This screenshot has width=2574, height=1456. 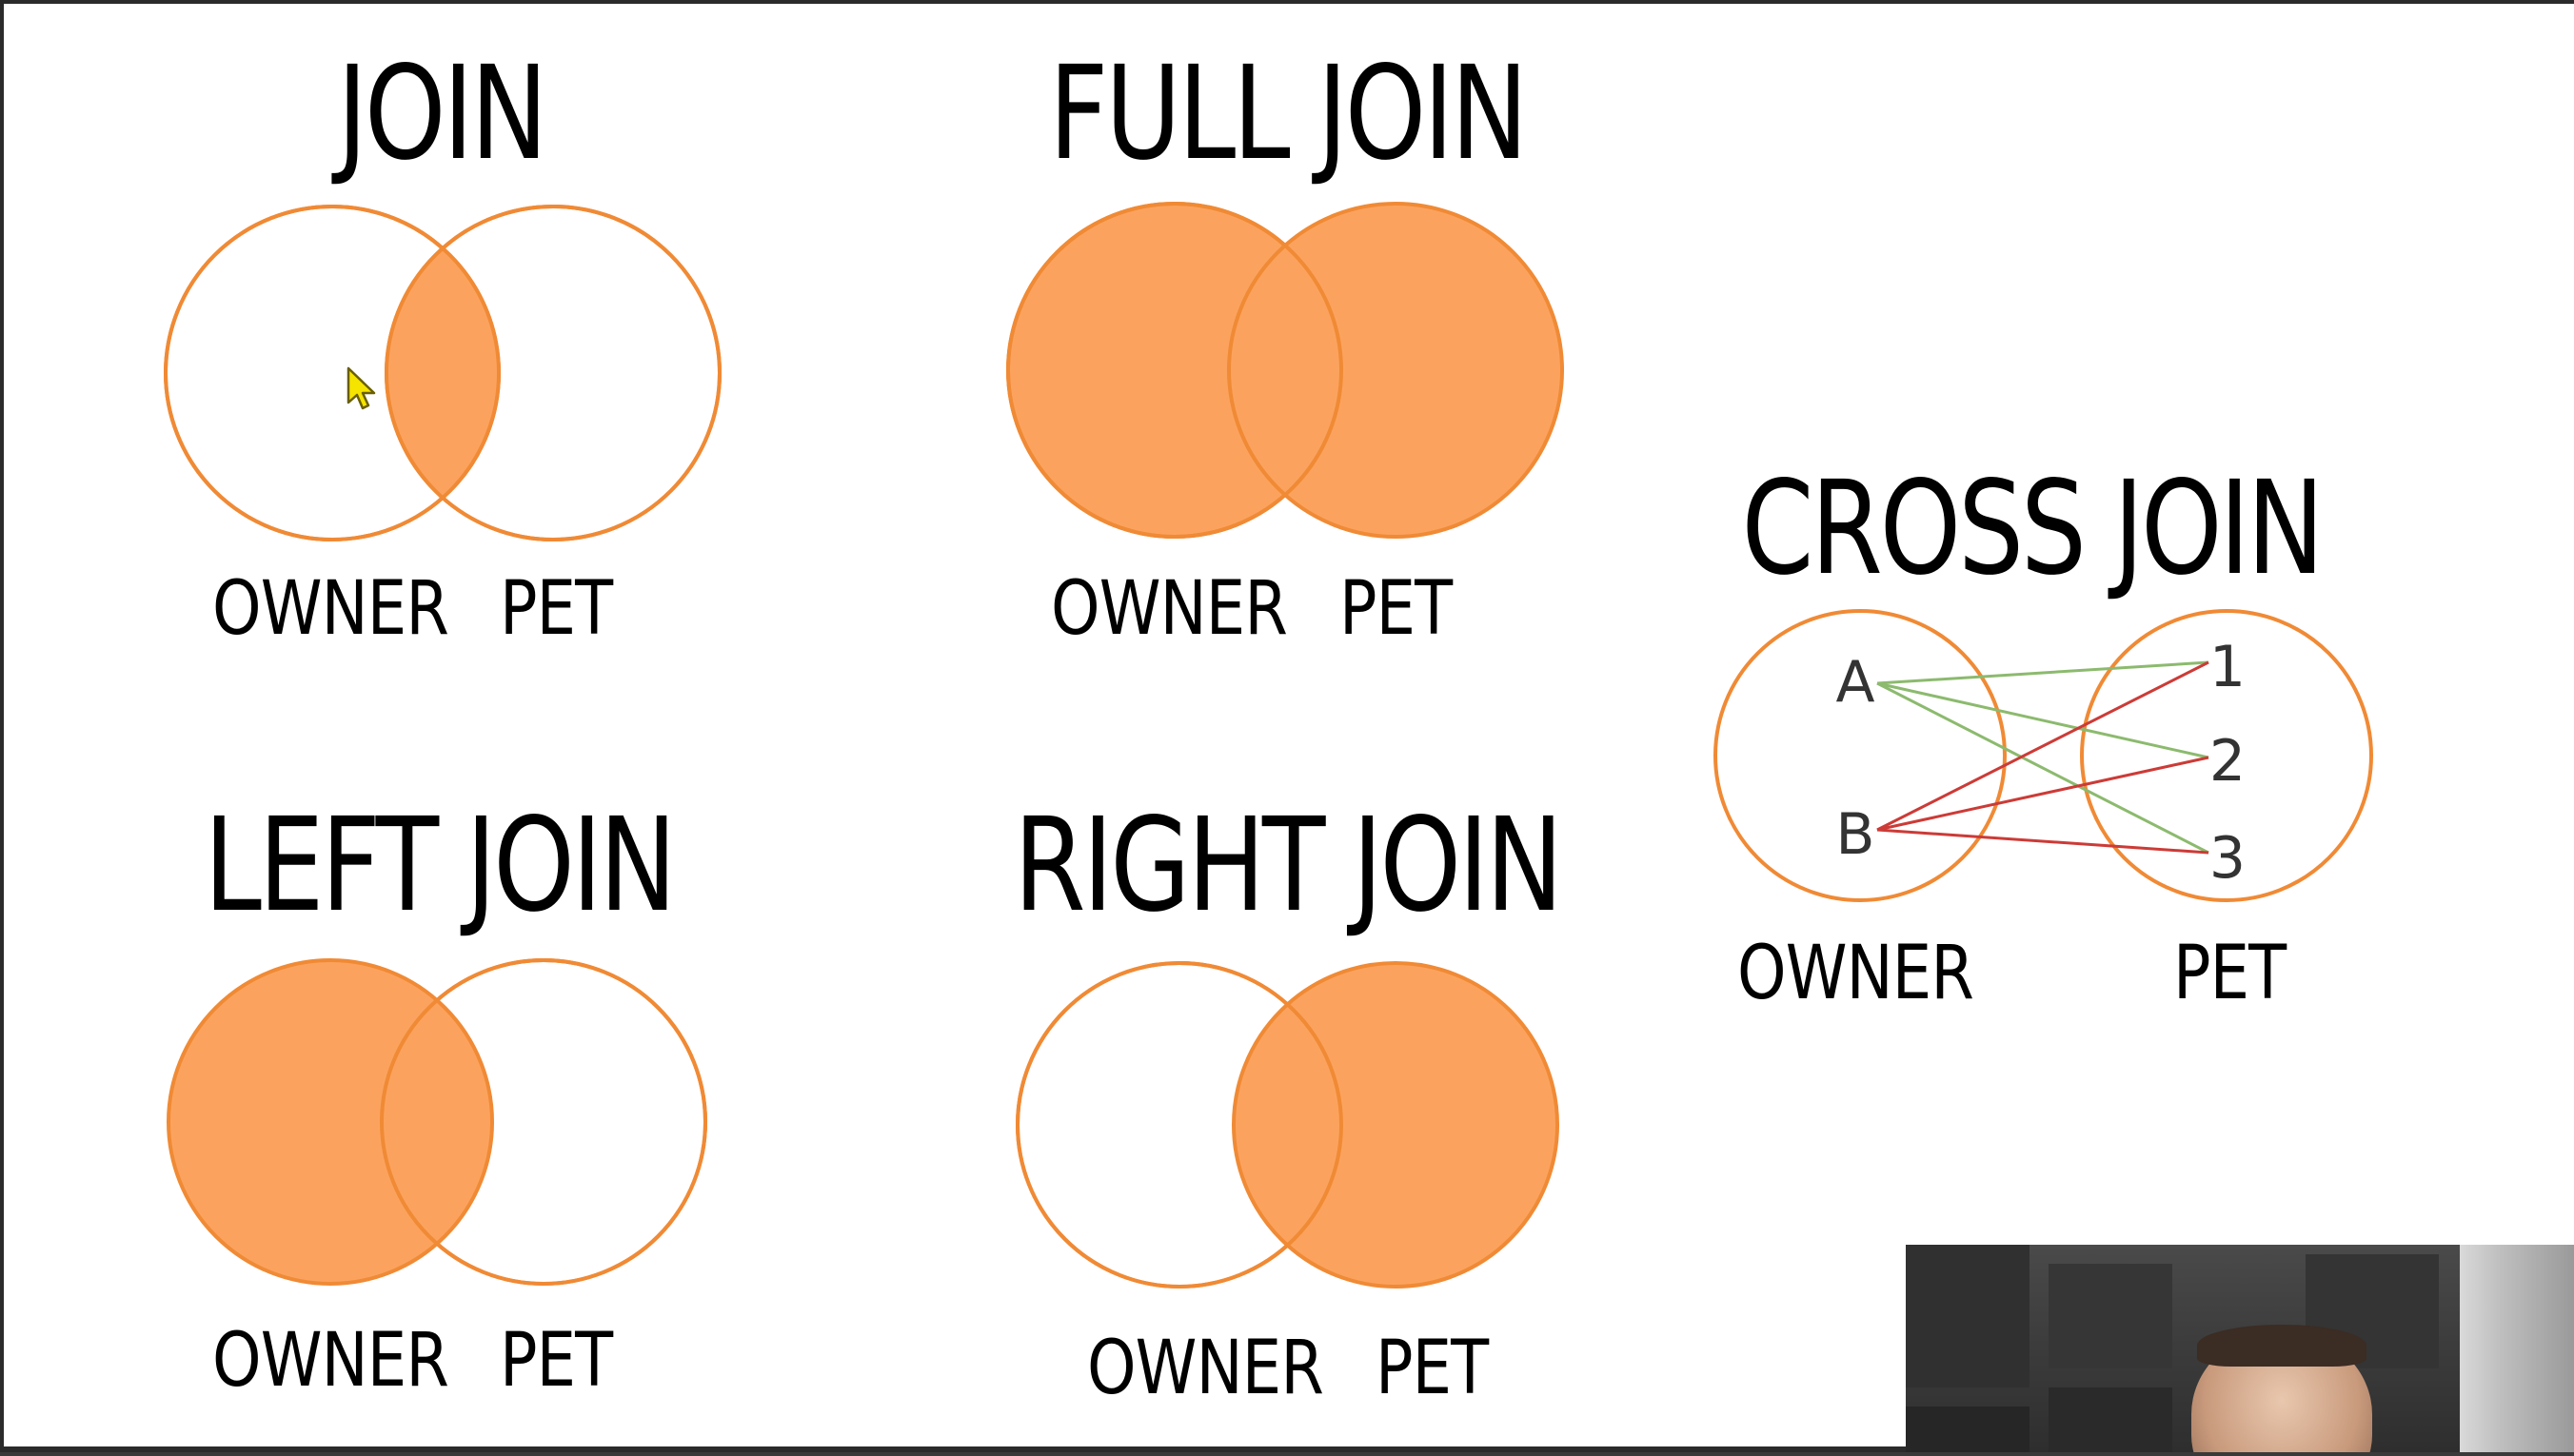 What do you see at coordinates (330, 1122) in the screenshot?
I see `left-join-owner-circle` at bounding box center [330, 1122].